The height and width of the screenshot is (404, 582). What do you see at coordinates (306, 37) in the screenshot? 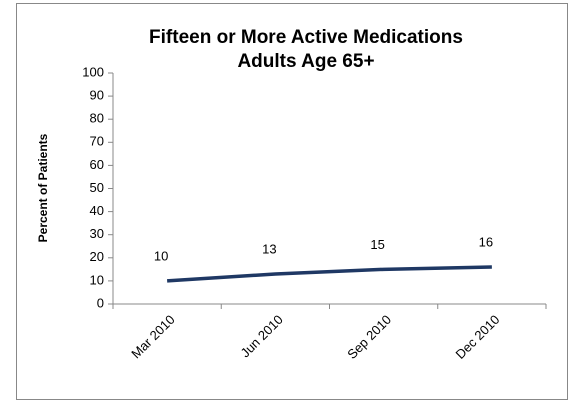
I see `chart-title: Fifteen or More Active Medications` at bounding box center [306, 37].